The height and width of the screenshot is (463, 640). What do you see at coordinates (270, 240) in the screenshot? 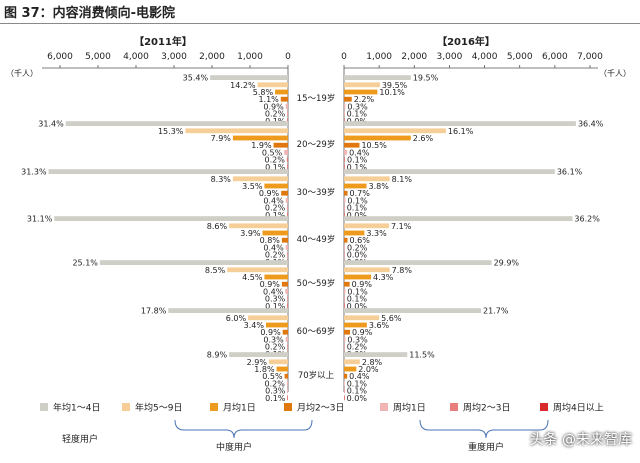
I see `data-label-2011: 0.8%` at bounding box center [270, 240].